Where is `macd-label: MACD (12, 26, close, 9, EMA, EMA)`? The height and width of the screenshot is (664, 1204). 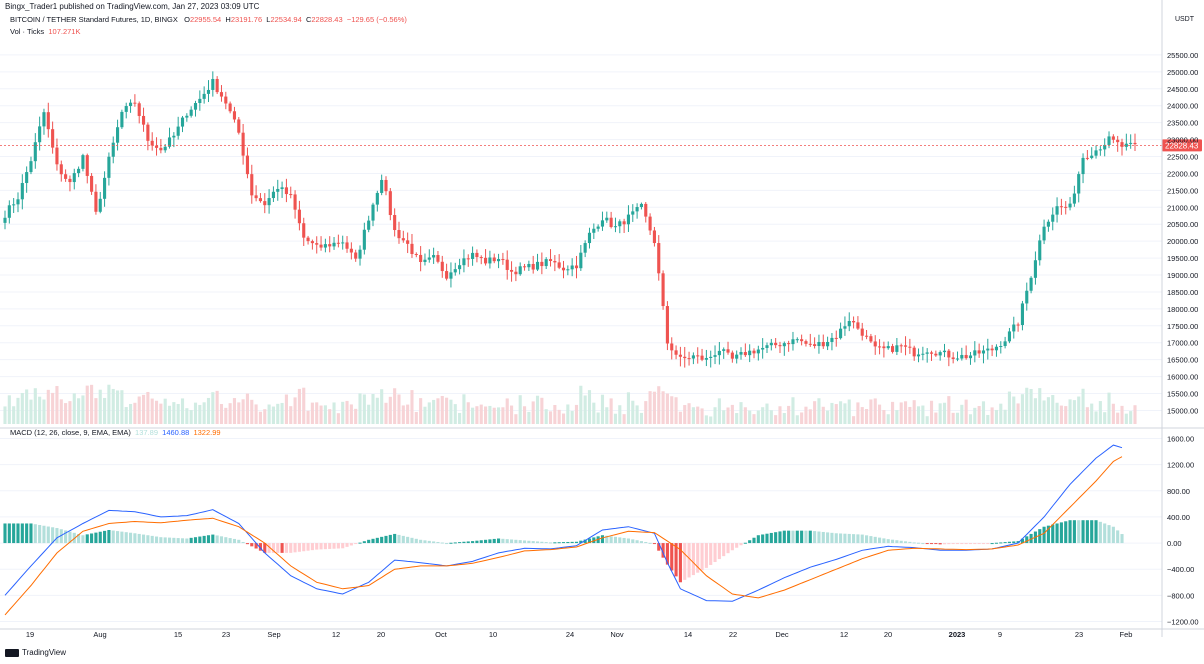
macd-label: MACD (12, 26, close, 9, EMA, EMA) is located at coordinates (70, 432).